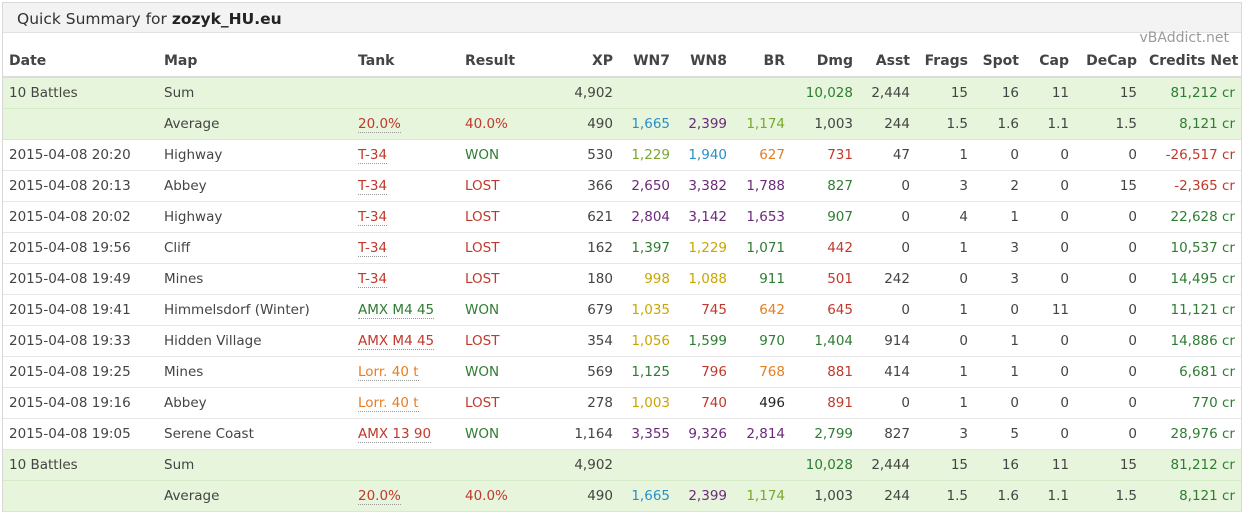 This screenshot has height=515, width=1245. I want to click on cell-credits: 10,537 cr, so click(1192, 248).